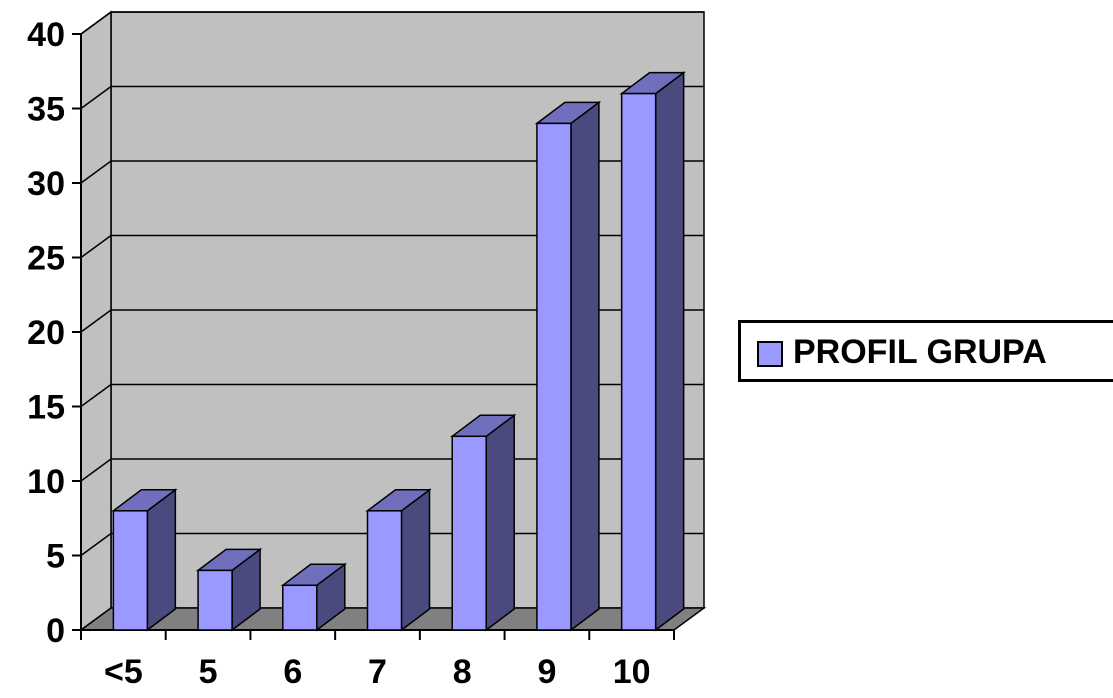  What do you see at coordinates (46, 35) in the screenshot?
I see `y-tick-label: 40` at bounding box center [46, 35].